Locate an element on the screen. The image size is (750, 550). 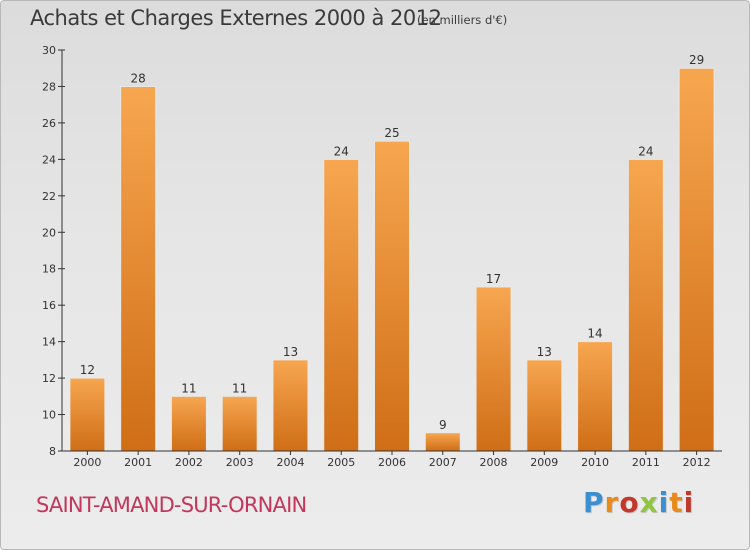
bar-2010 is located at coordinates (595, 396).